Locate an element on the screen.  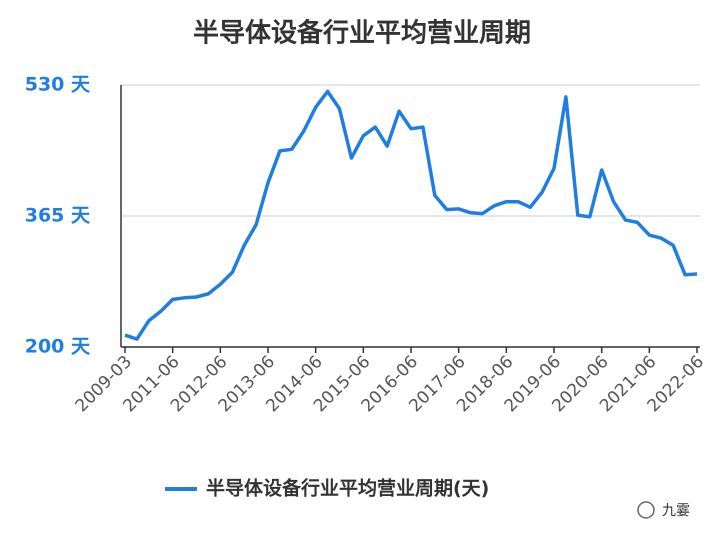
watermark: 九霎 is located at coordinates (663, 510).